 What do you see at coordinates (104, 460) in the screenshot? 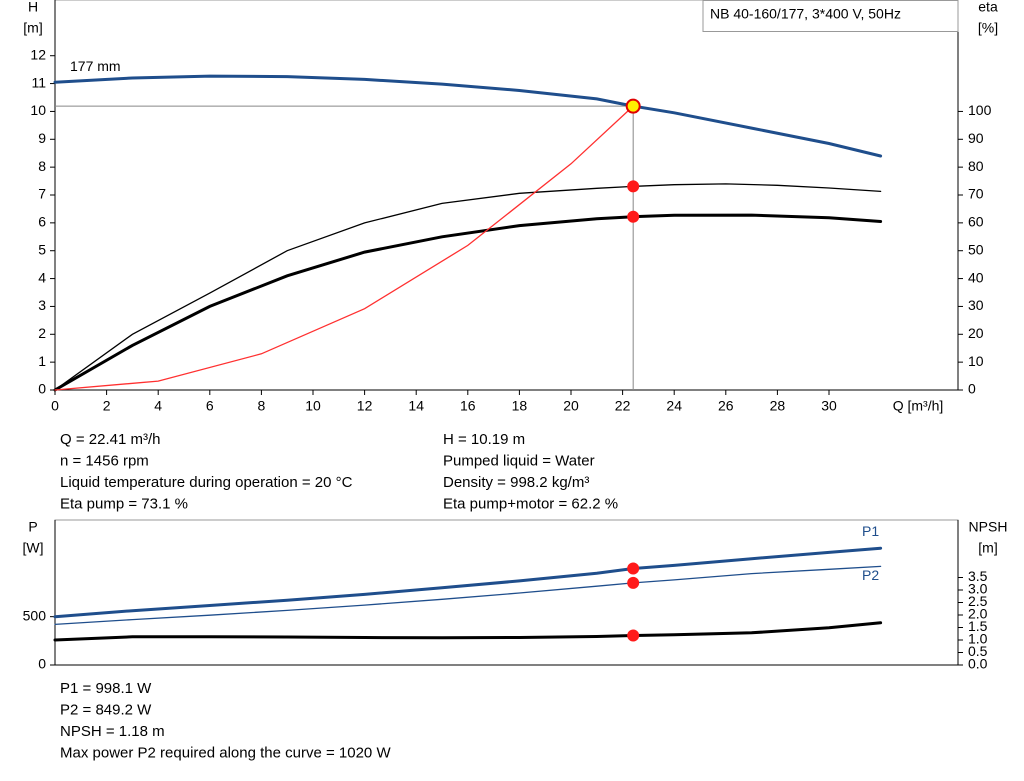
I see `info-text: n = 1456 rpm` at bounding box center [104, 460].